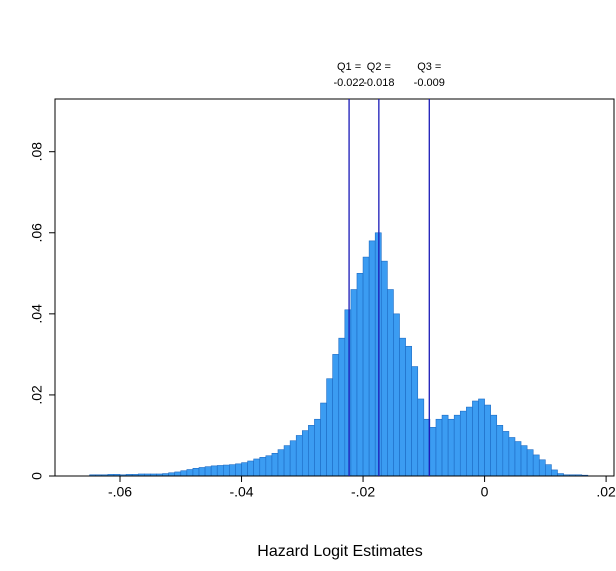 The image size is (616, 571). What do you see at coordinates (429, 67) in the screenshot?
I see `quartile-label: Q3 =` at bounding box center [429, 67].